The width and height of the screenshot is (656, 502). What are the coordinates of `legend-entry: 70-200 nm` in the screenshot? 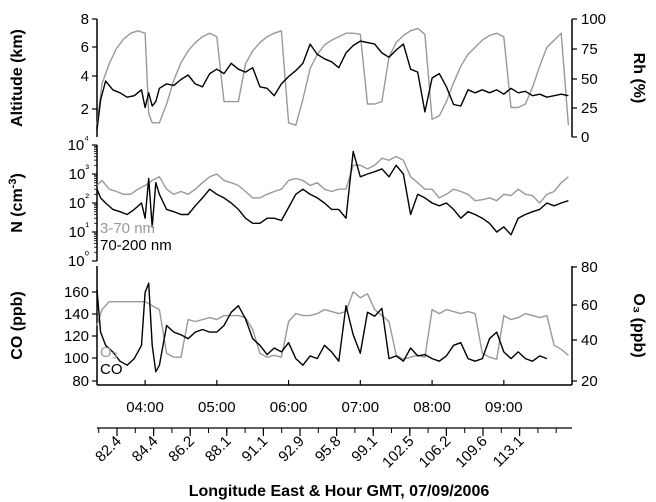 It's located at (136, 245).